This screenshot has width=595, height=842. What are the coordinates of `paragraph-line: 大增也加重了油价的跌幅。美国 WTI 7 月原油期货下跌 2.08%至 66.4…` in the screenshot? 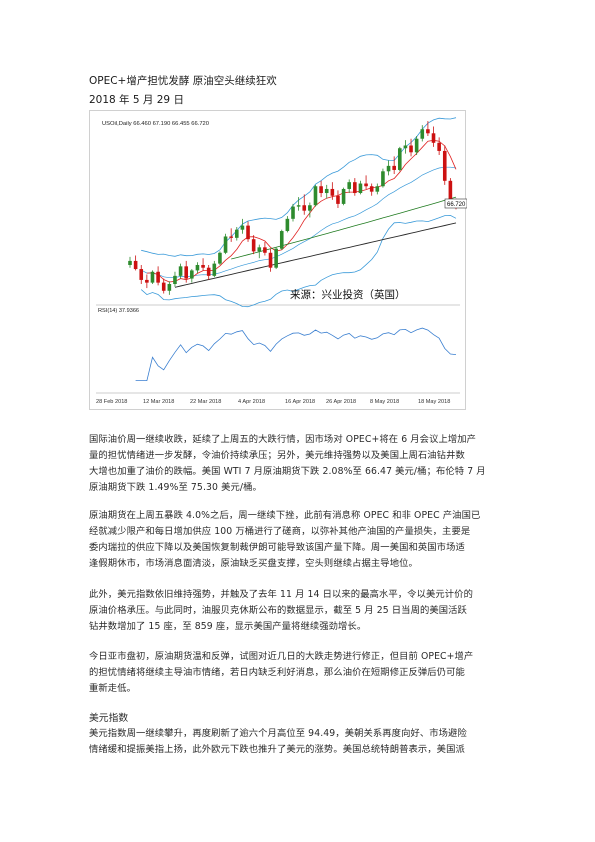 It's located at (287, 471).